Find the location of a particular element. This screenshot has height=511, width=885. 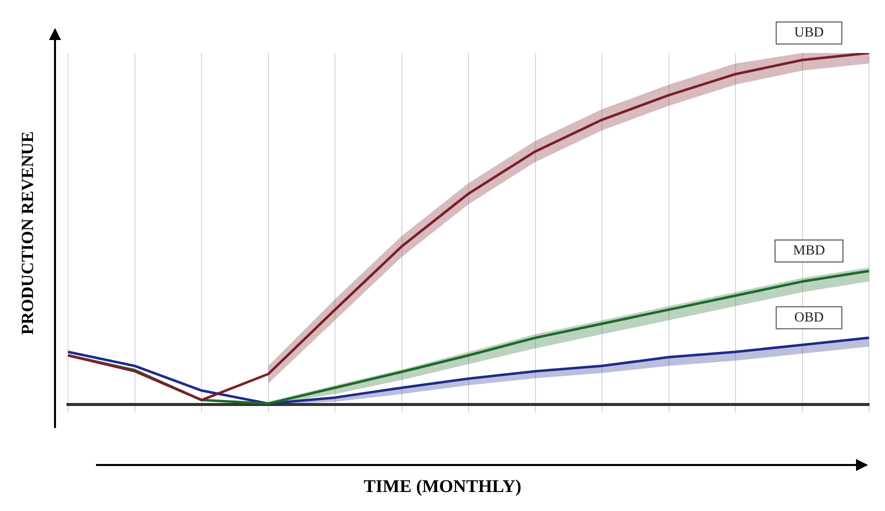

y-axis-title: PRODUCTION REVENUE is located at coordinates (28, 233).